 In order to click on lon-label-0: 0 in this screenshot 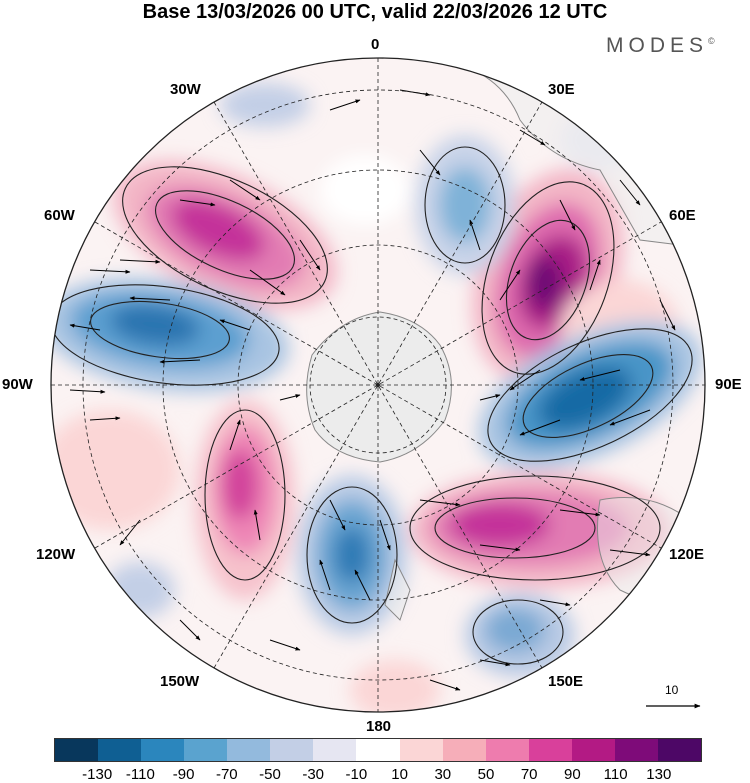, I will do `click(375, 44)`.